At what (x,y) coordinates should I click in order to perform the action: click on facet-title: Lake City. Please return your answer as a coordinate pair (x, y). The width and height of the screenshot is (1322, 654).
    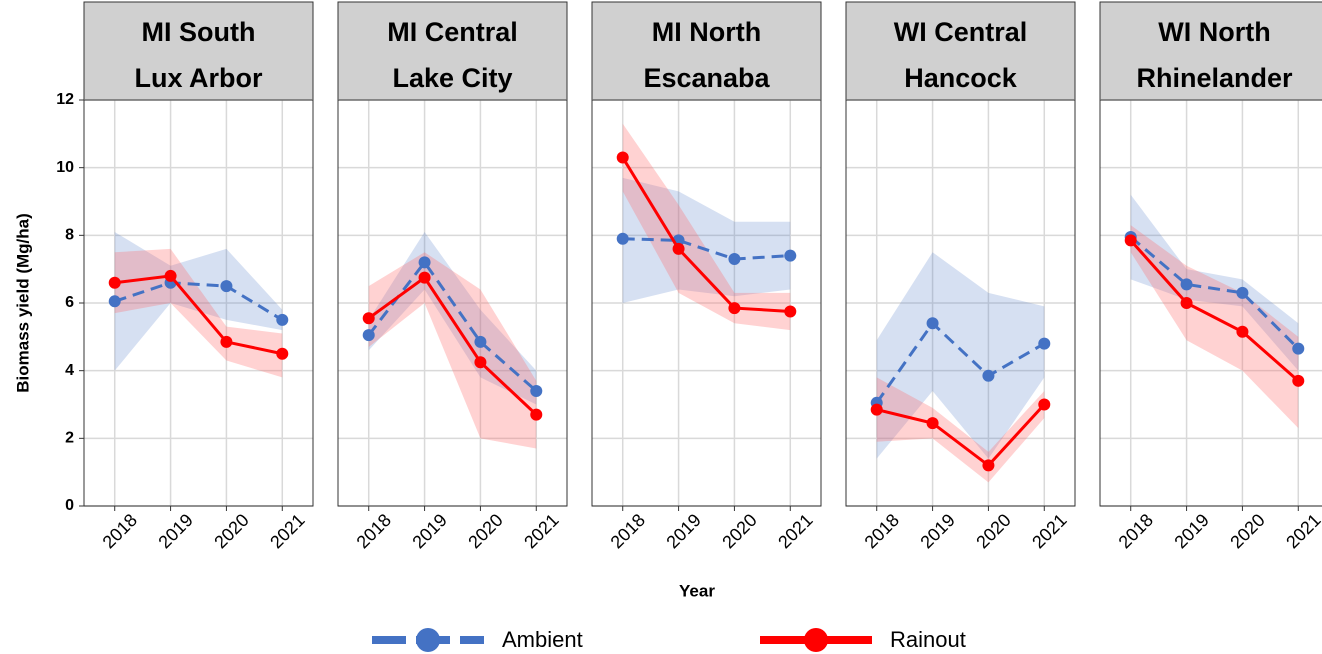
    Looking at the image, I should click on (452, 78).